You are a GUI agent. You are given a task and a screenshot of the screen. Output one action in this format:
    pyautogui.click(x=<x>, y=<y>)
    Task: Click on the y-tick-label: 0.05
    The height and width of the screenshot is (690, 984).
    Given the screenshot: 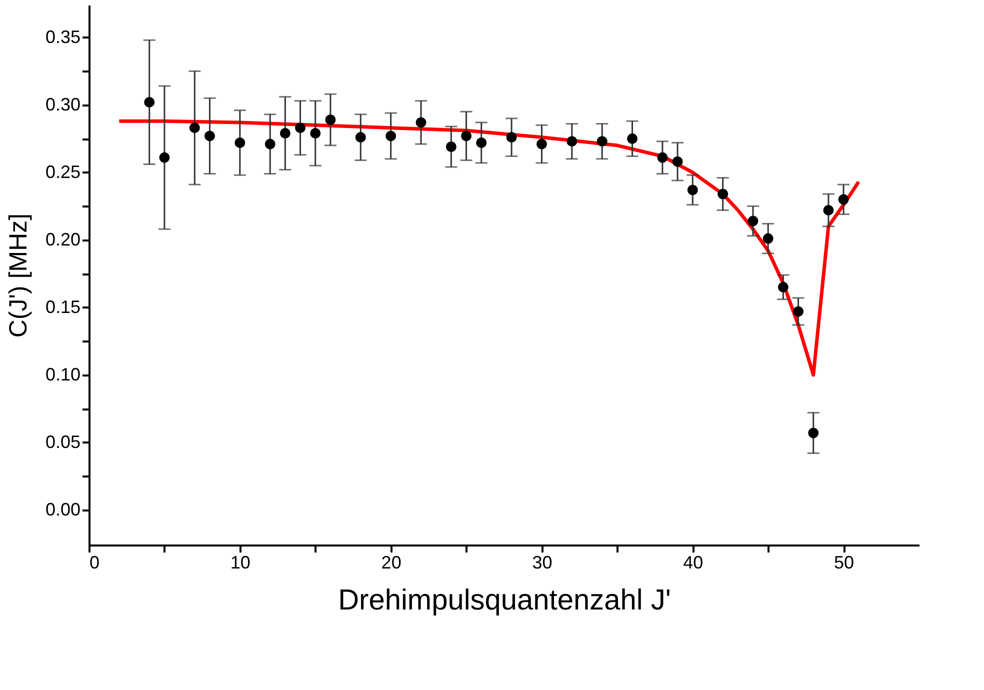 What is the action you would take?
    pyautogui.click(x=62, y=442)
    